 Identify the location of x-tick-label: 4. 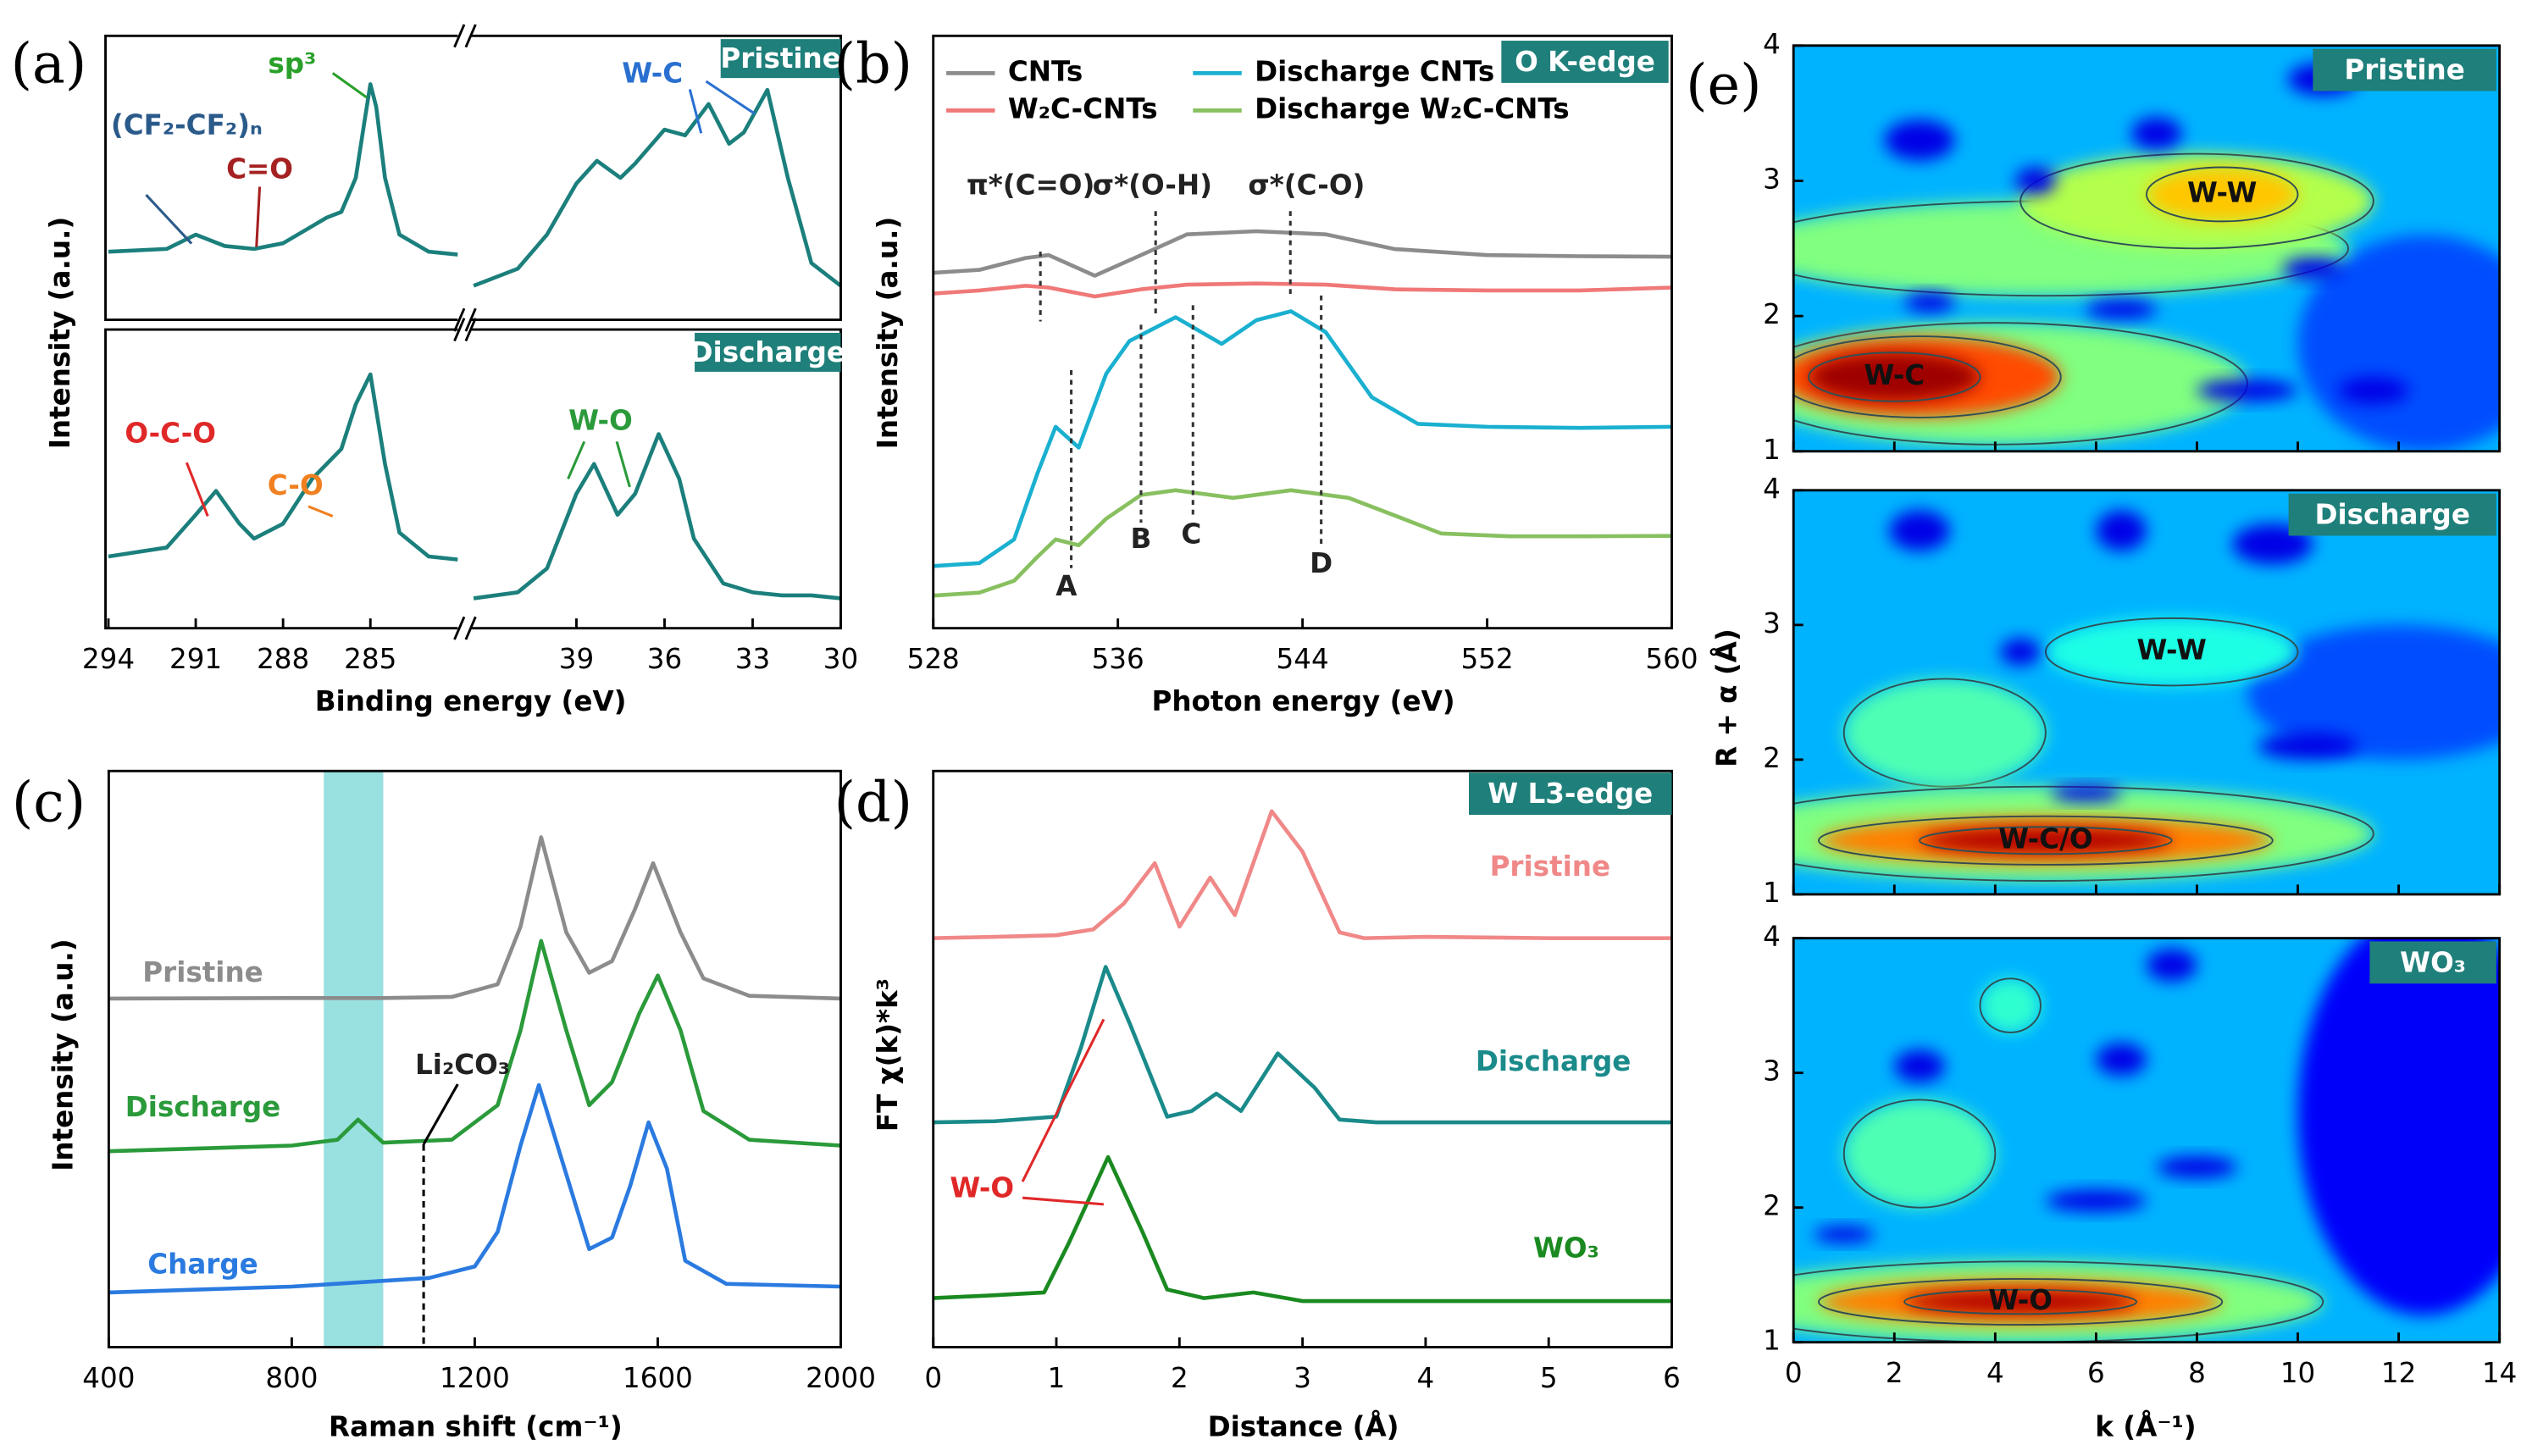
(1995, 1373).